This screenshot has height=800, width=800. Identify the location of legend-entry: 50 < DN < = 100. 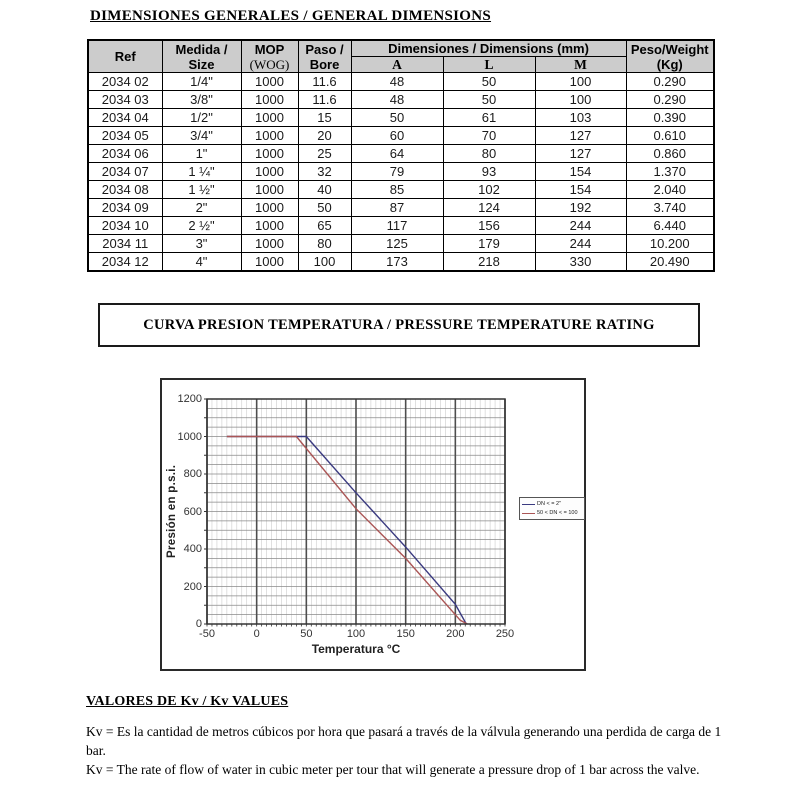
(552, 513).